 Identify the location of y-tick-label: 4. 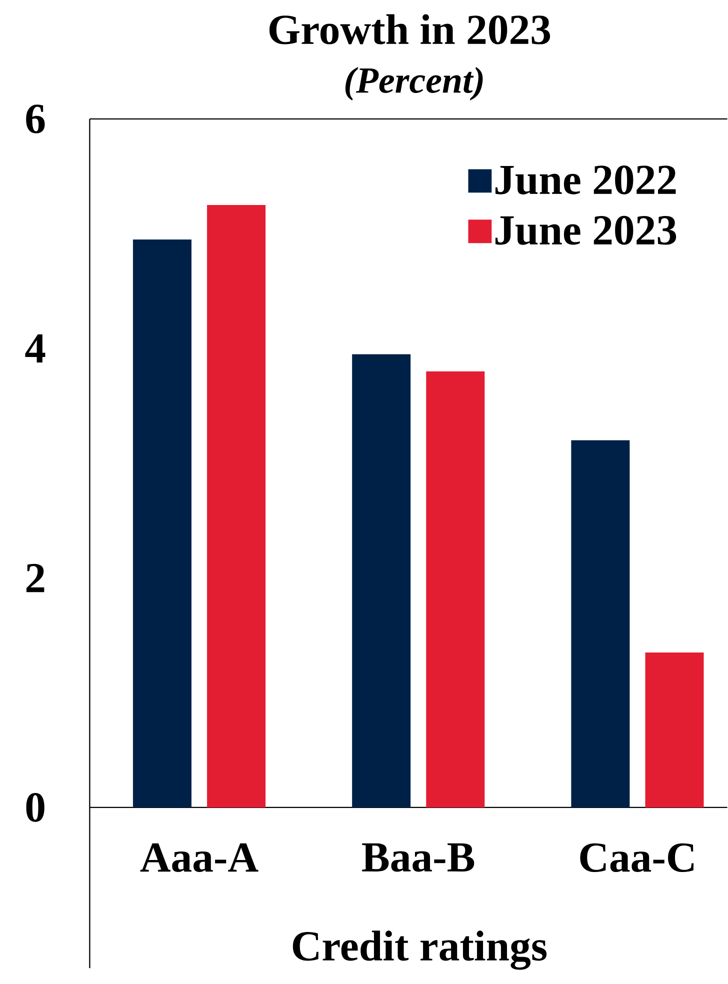
(35, 348).